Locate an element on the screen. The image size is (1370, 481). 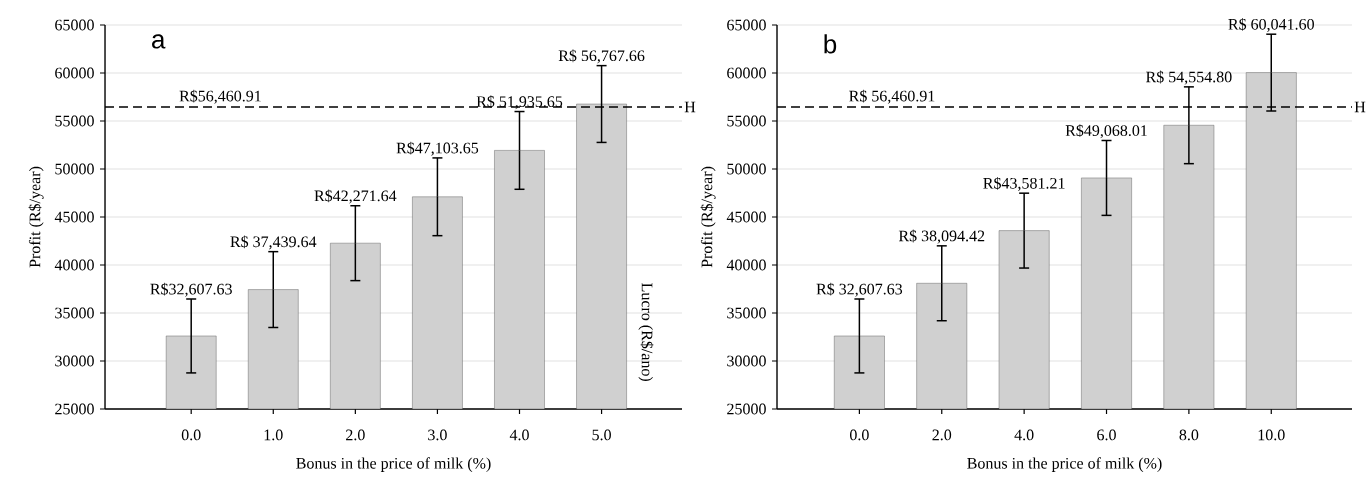
data-label: R$ 38,094.42 is located at coordinates (941, 236).